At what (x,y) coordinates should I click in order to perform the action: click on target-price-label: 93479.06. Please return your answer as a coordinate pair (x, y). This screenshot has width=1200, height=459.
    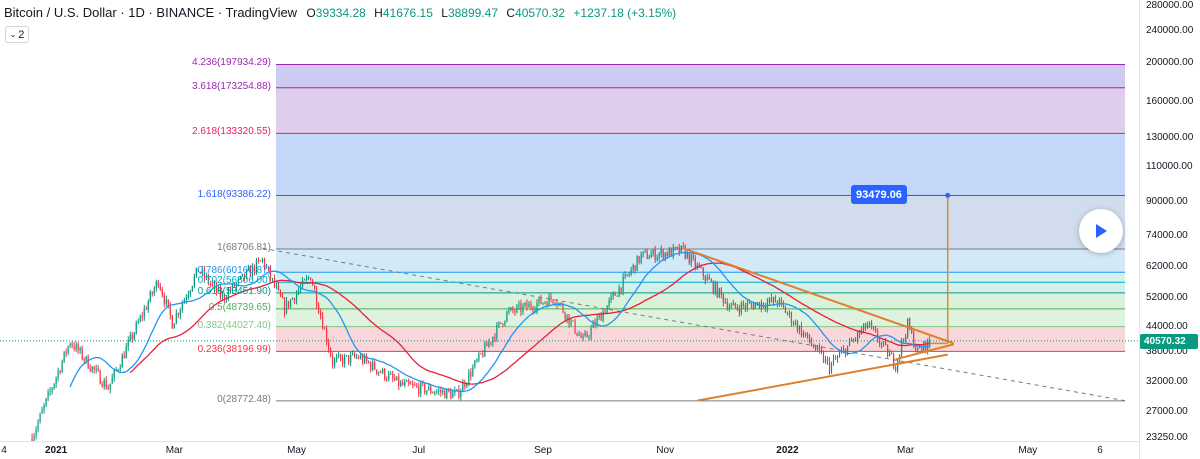
    Looking at the image, I should click on (879, 195).